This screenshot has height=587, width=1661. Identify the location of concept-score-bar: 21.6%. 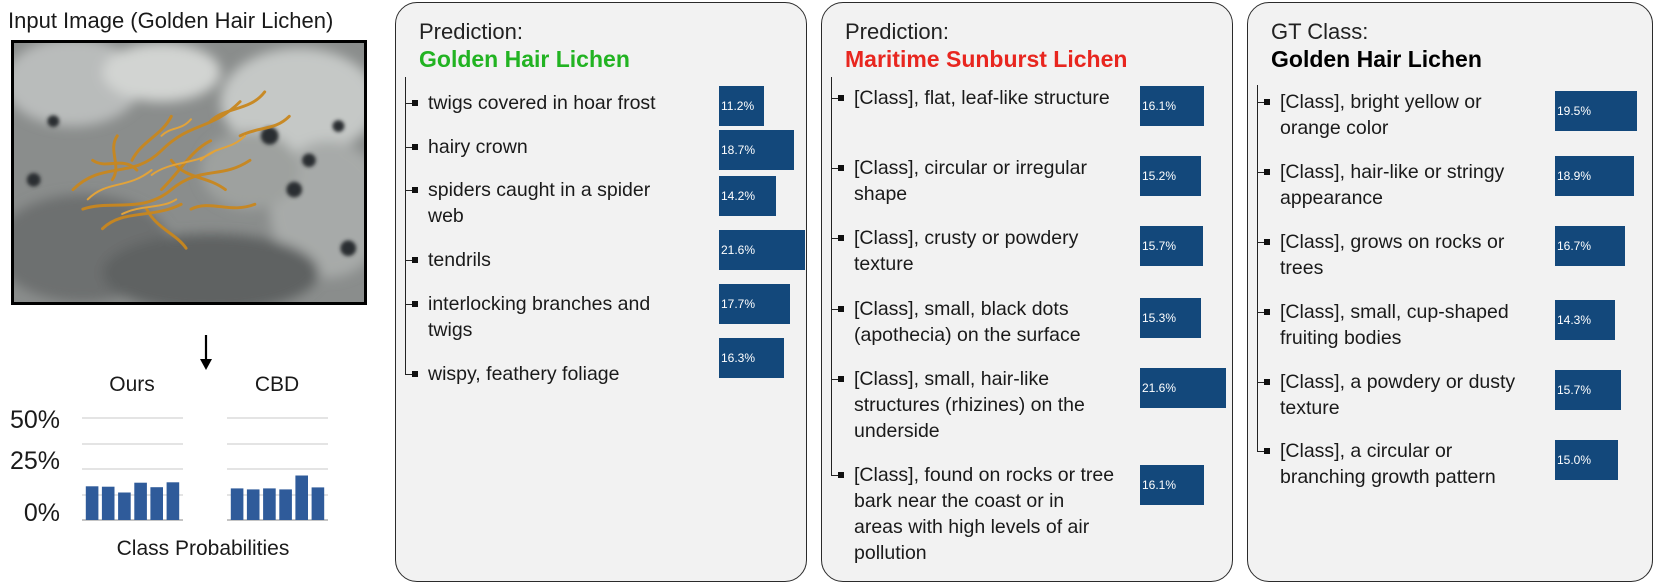
(1183, 388).